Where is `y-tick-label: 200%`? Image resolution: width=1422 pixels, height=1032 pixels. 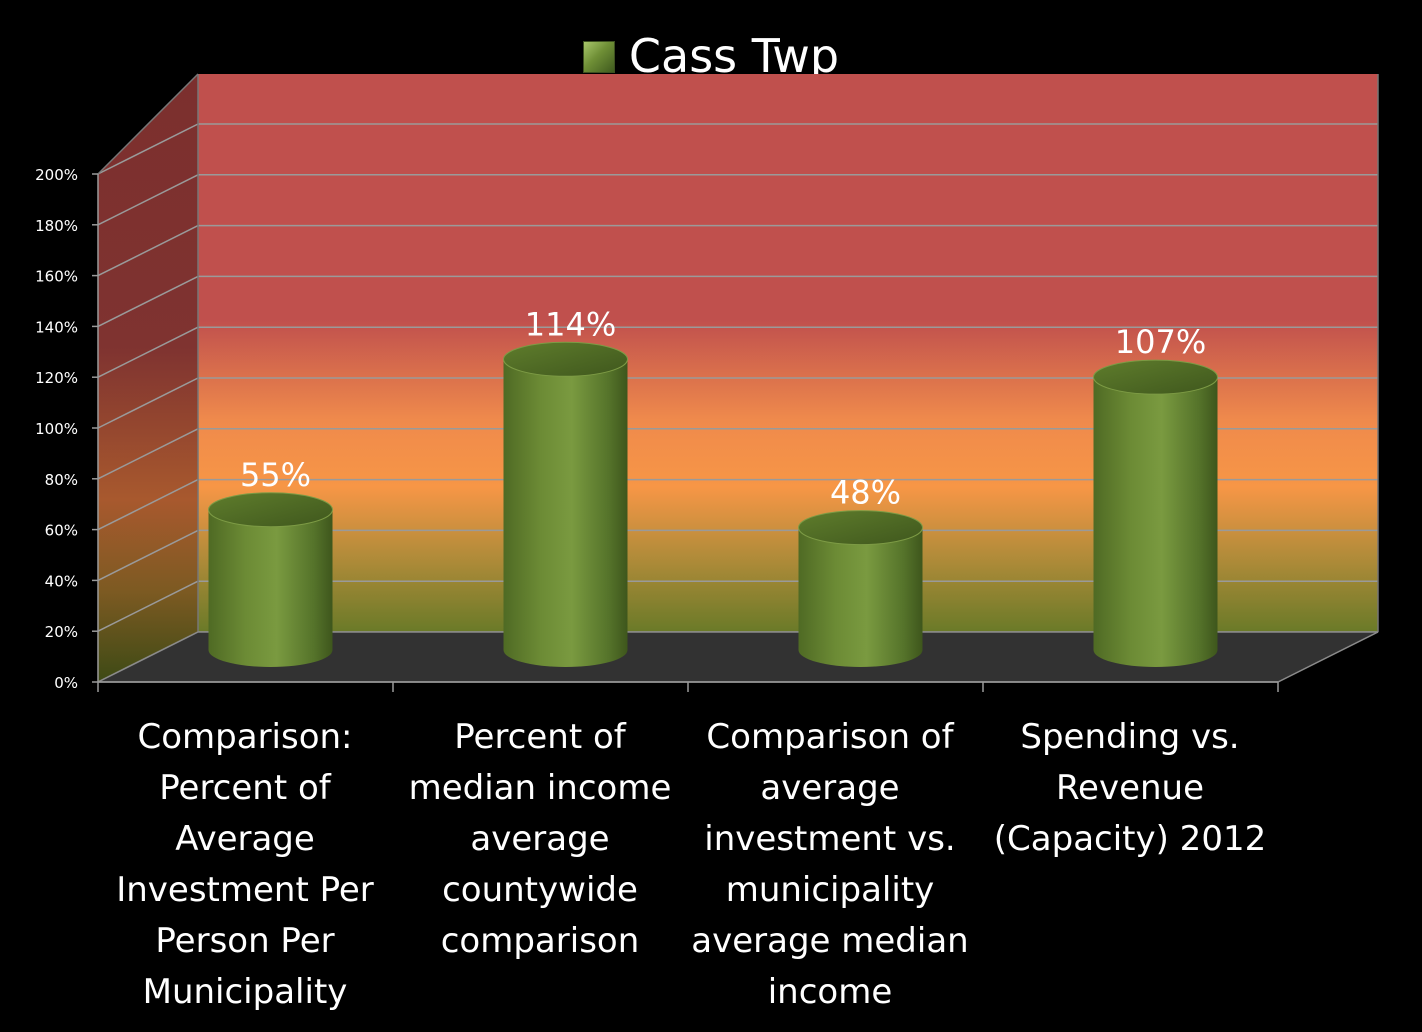 y-tick-label: 200% is located at coordinates (56, 175).